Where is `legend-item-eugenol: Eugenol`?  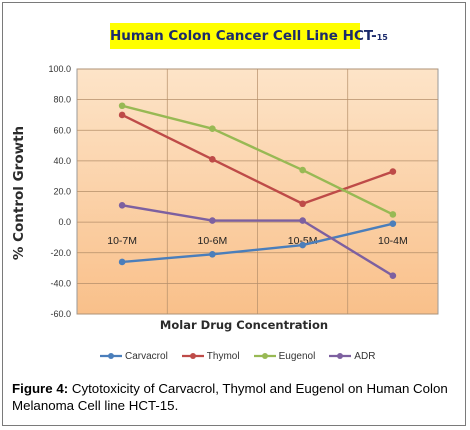 legend-item-eugenol: Eugenol is located at coordinates (284, 356).